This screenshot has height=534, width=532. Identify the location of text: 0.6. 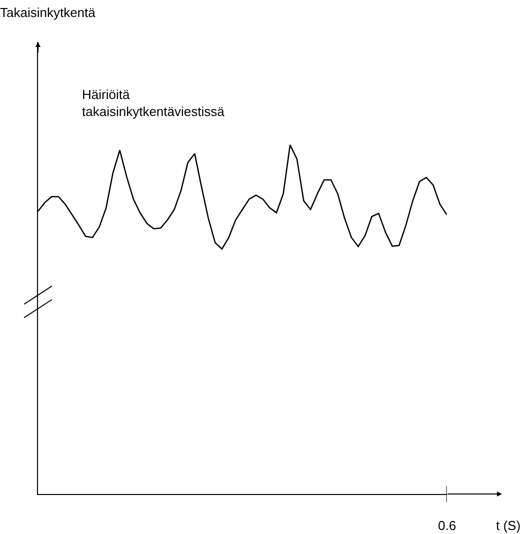
(447, 525).